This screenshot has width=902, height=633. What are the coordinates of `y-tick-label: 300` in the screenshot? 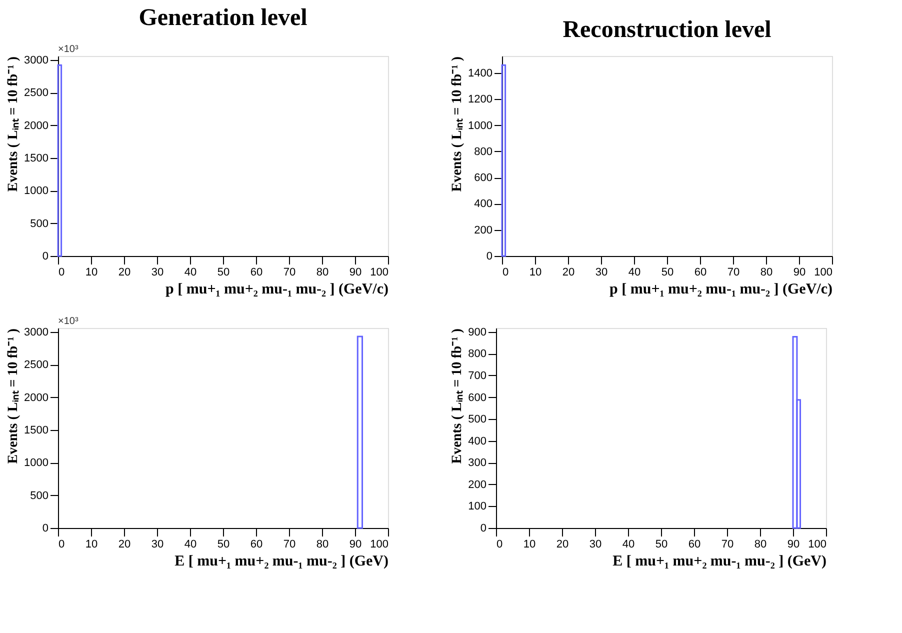 It's located at (477, 463).